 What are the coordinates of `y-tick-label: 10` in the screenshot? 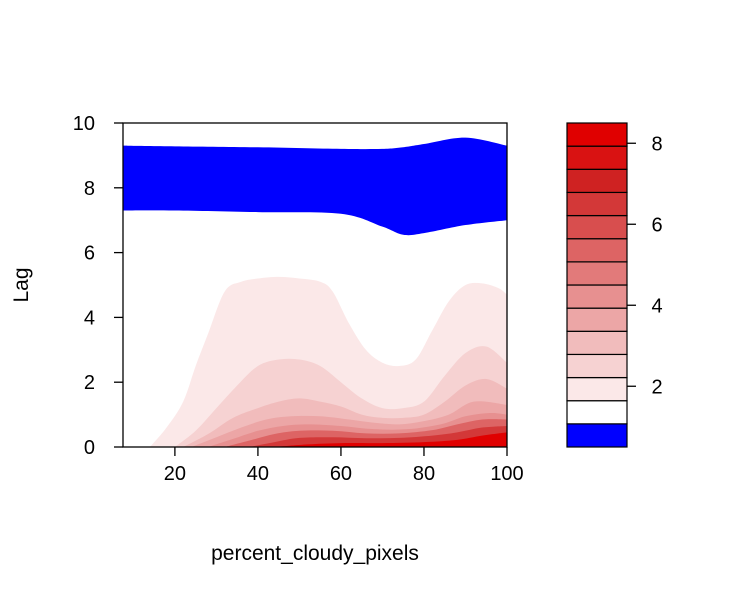 It's located at (84, 124).